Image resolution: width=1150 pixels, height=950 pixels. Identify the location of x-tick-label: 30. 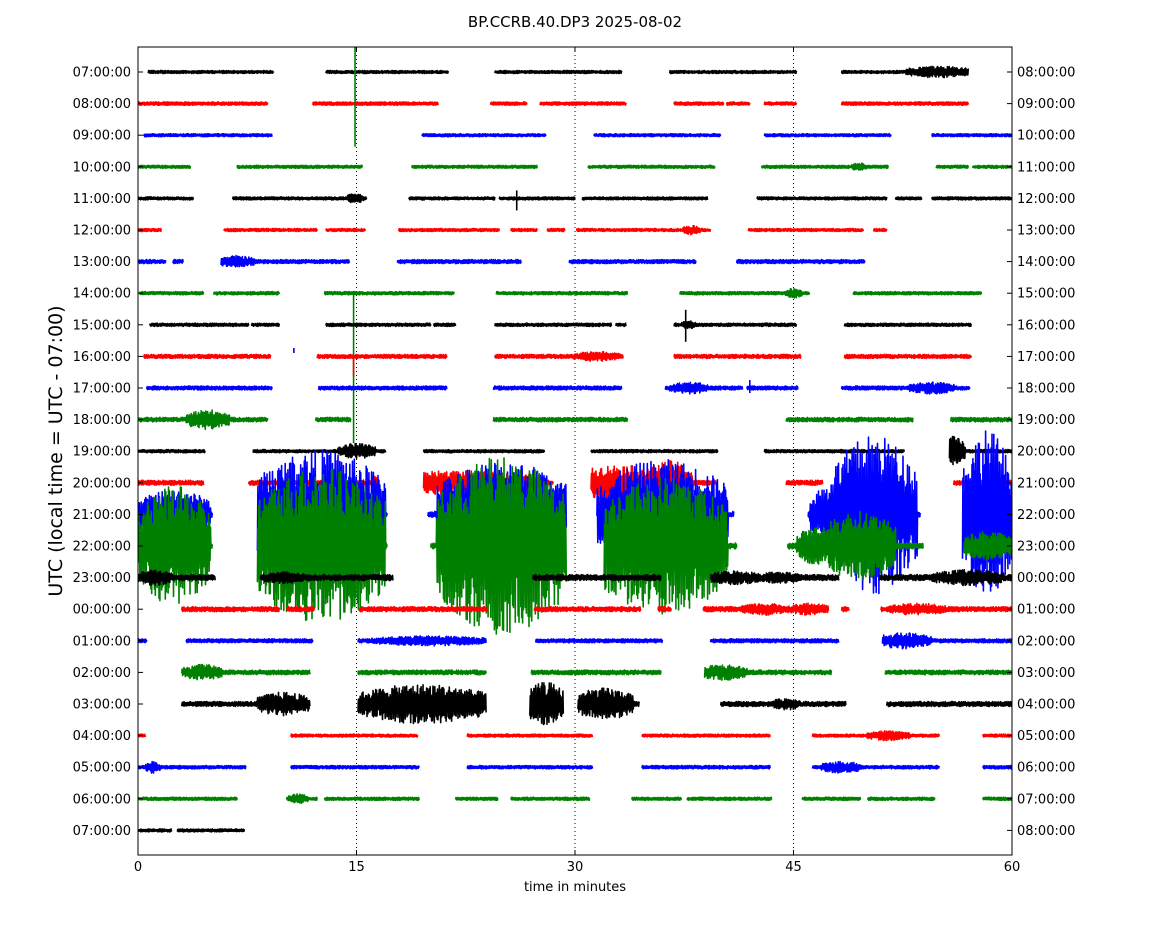
(575, 867).